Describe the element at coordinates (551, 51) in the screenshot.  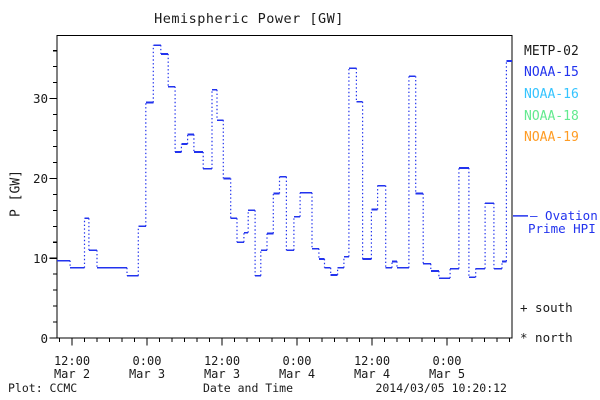
I see `legend-item-metp02: METP-02` at that location.